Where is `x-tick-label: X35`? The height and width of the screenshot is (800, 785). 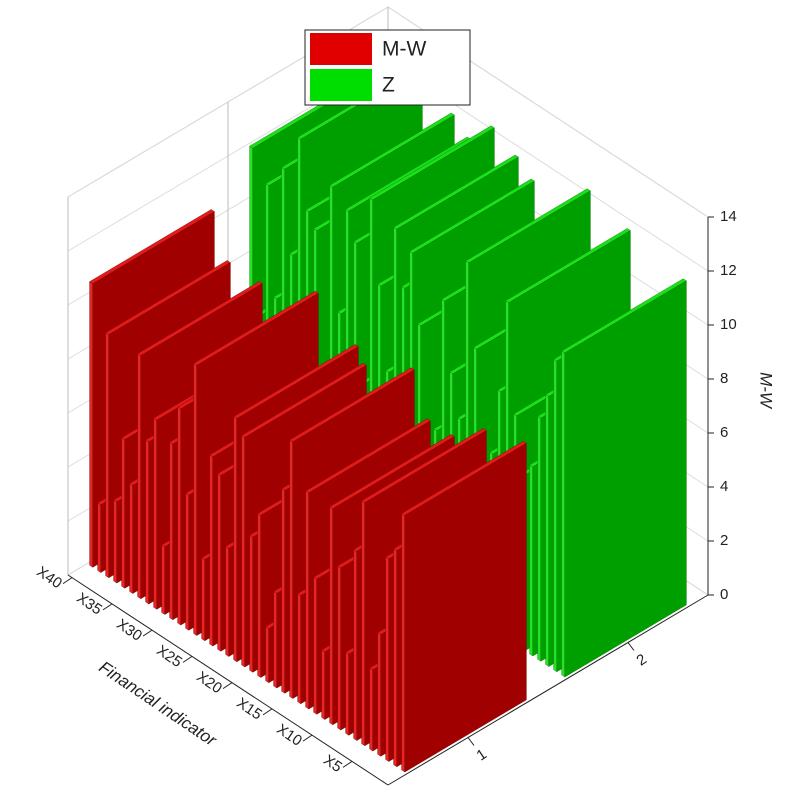 x-tick-label: X35 is located at coordinates (89, 603).